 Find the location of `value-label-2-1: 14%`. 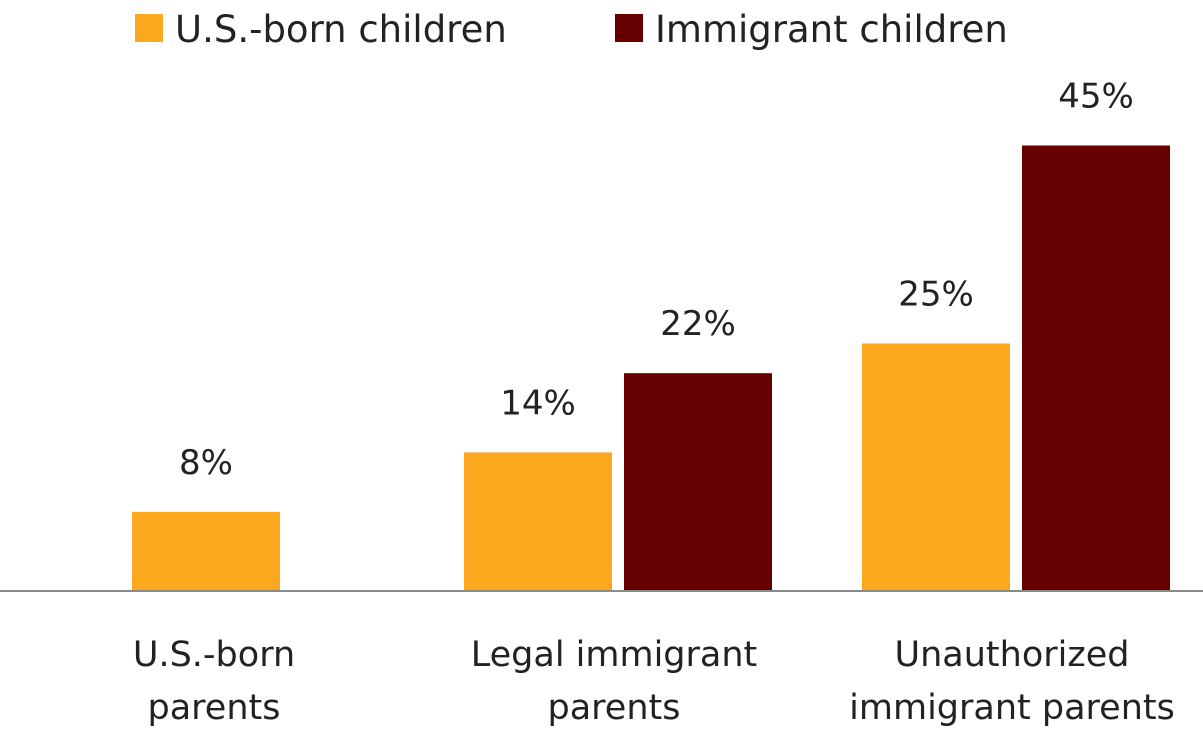

value-label-2-1: 14% is located at coordinates (538, 403).